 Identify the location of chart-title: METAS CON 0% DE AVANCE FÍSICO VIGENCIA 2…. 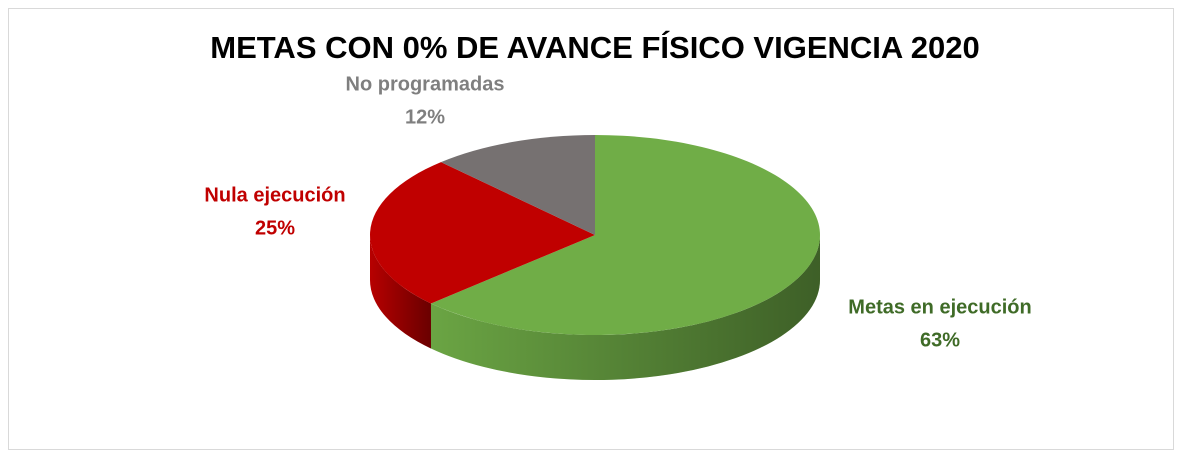
(594, 47).